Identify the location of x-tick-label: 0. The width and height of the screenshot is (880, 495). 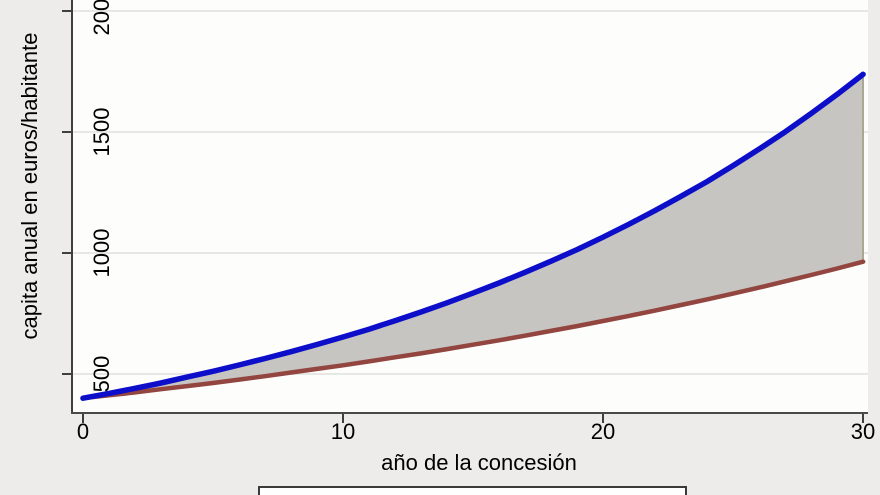
(83, 431).